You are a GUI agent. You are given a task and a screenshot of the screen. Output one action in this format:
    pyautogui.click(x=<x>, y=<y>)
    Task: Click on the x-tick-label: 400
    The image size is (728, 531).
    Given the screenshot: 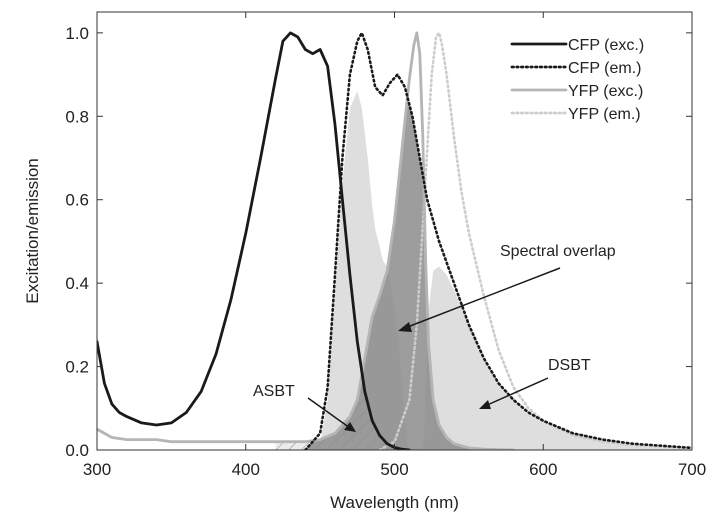 What is the action you would take?
    pyautogui.click(x=246, y=469)
    